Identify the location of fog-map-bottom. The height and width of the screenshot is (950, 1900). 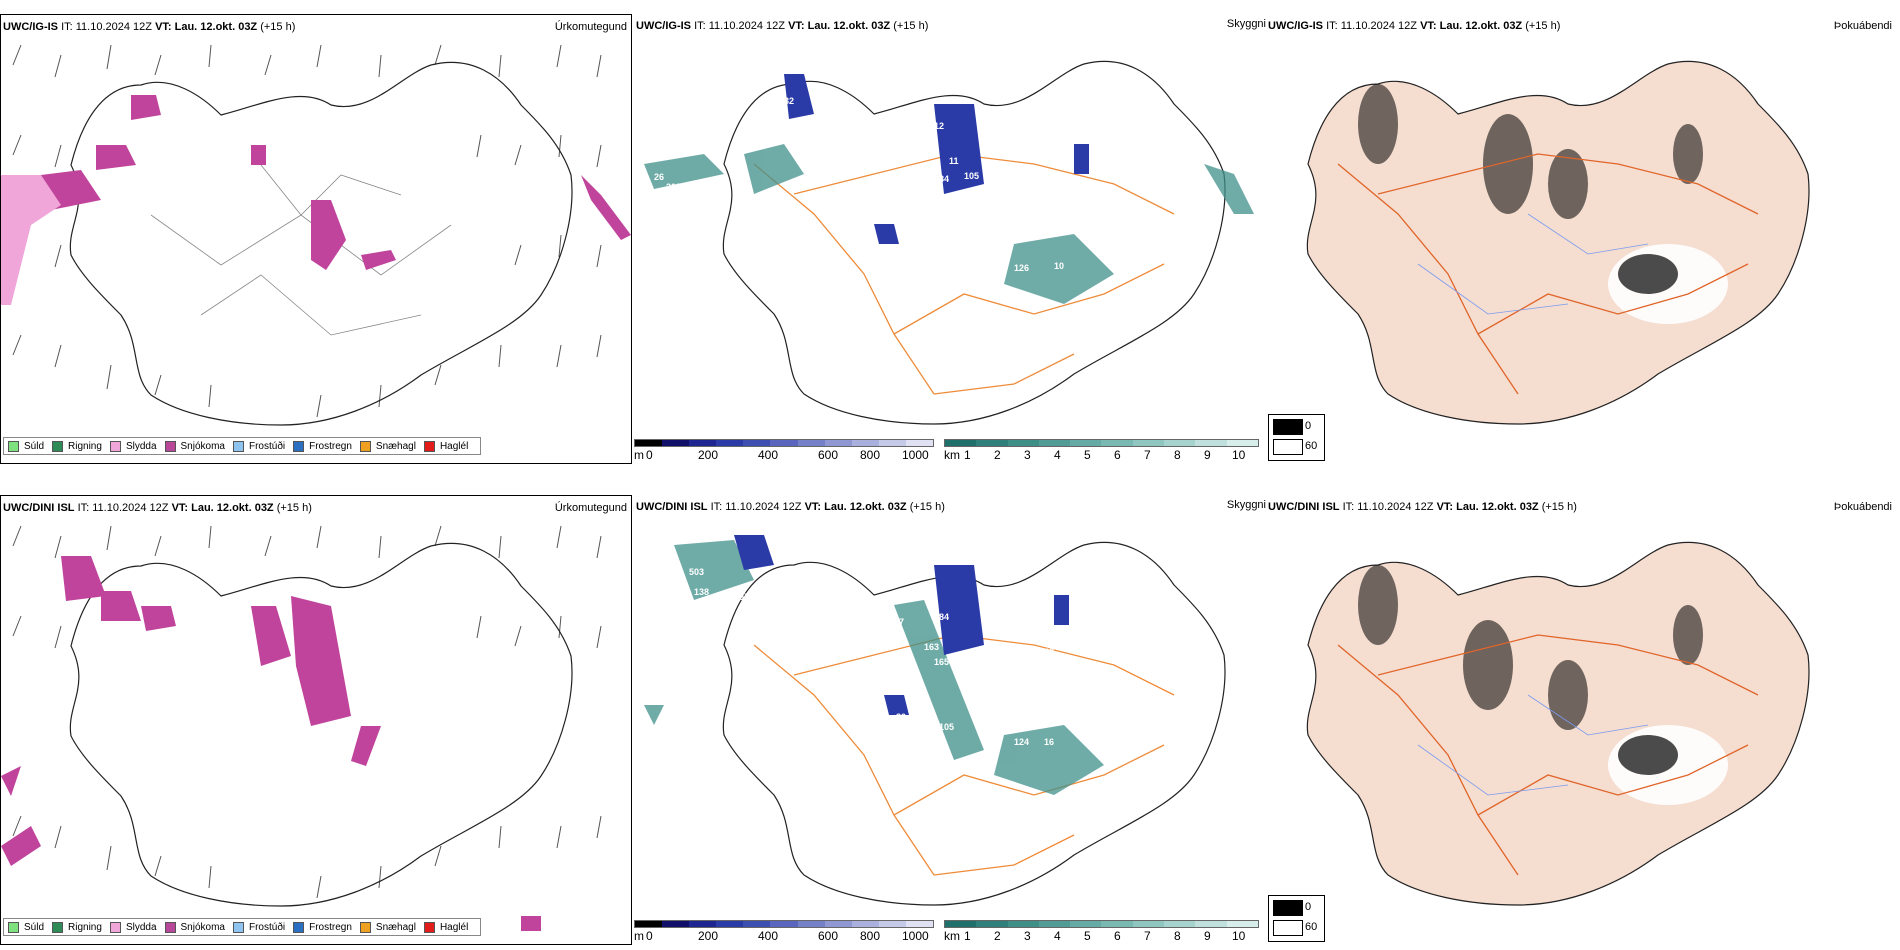
(1558, 723).